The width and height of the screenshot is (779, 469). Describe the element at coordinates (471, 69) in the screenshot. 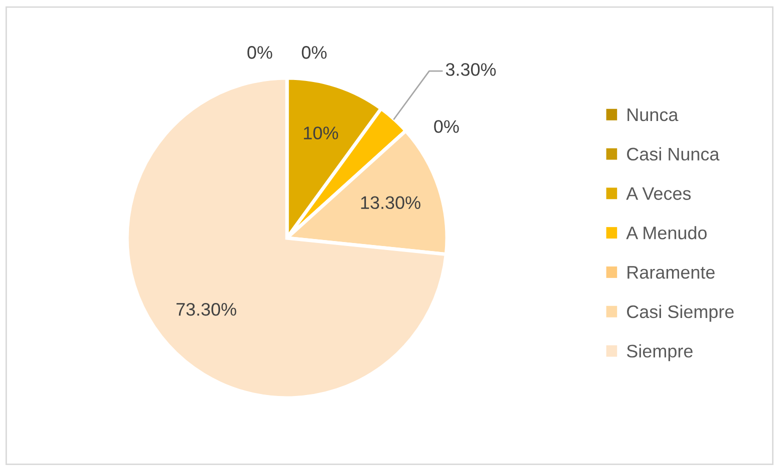

I see `data-label: 3.30%` at that location.